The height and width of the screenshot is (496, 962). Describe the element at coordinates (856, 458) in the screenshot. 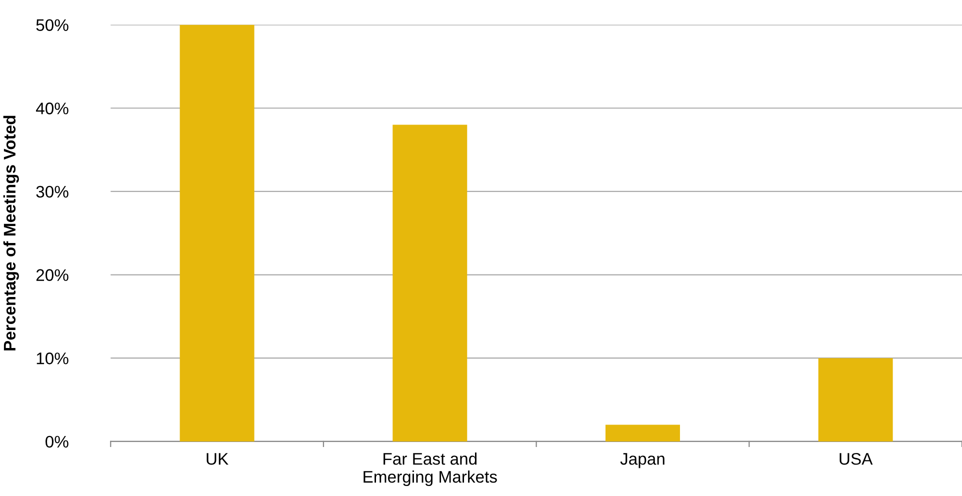

I see `x-tick-label: USA` at that location.